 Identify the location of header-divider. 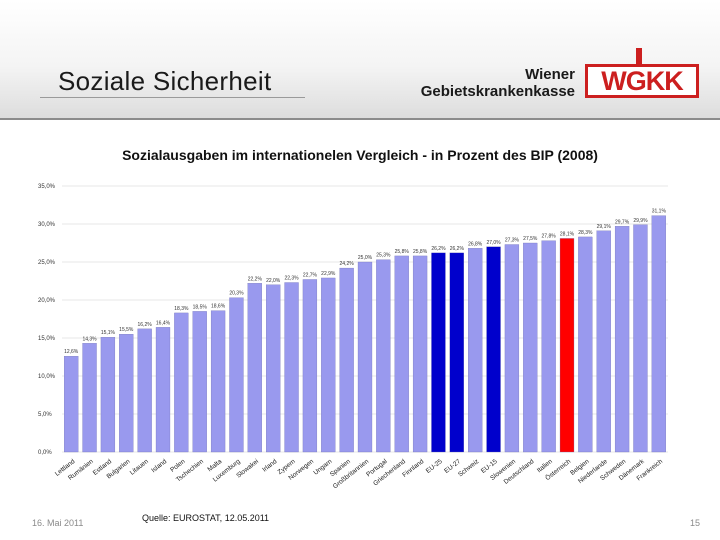
(360, 119).